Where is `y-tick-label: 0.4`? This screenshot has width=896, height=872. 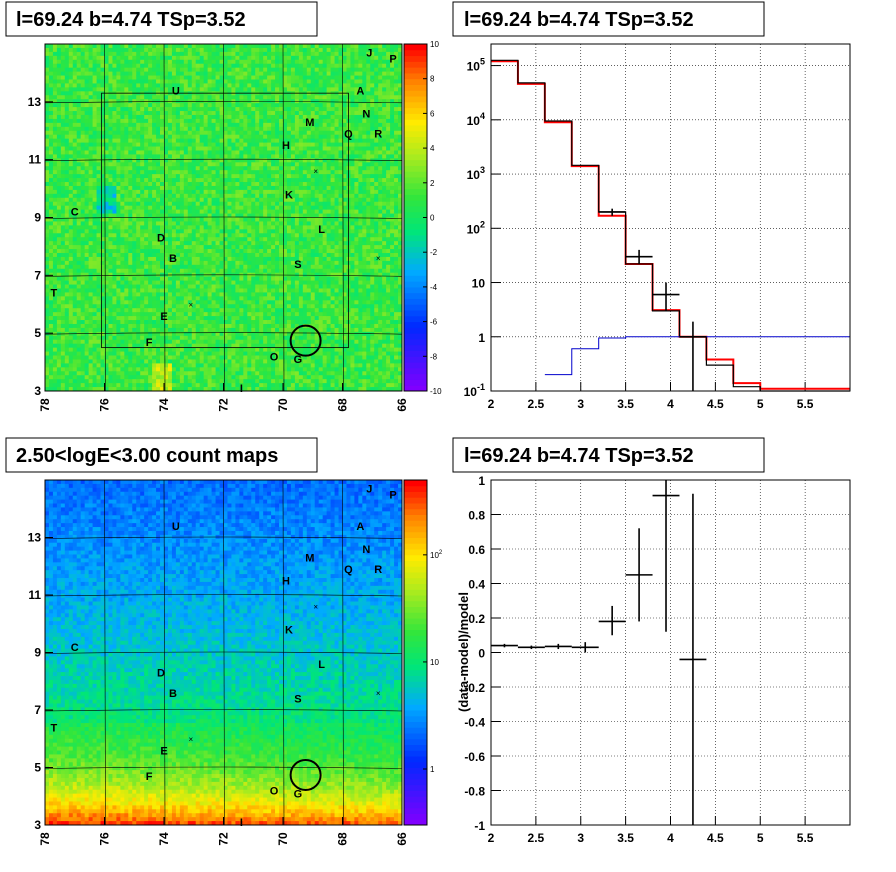
y-tick-label: 0.4 is located at coordinates (476, 585).